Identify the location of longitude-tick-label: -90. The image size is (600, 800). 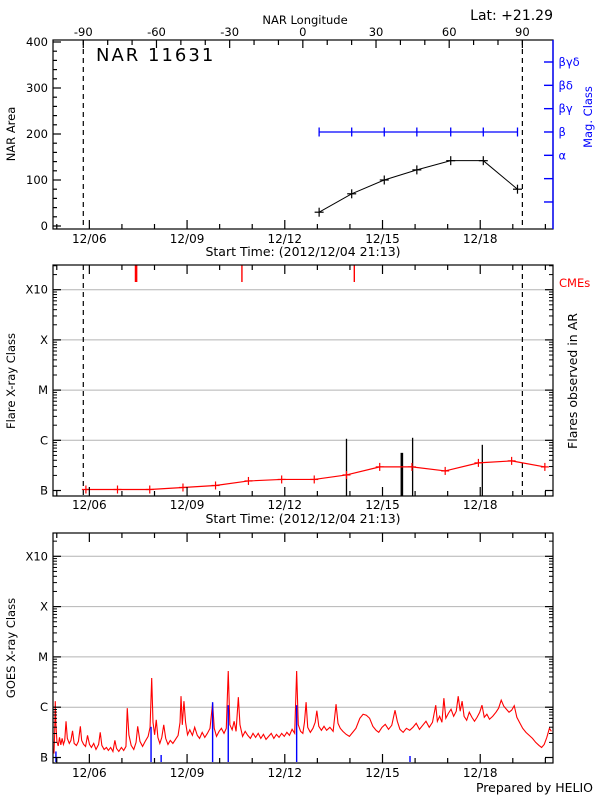
(83, 32).